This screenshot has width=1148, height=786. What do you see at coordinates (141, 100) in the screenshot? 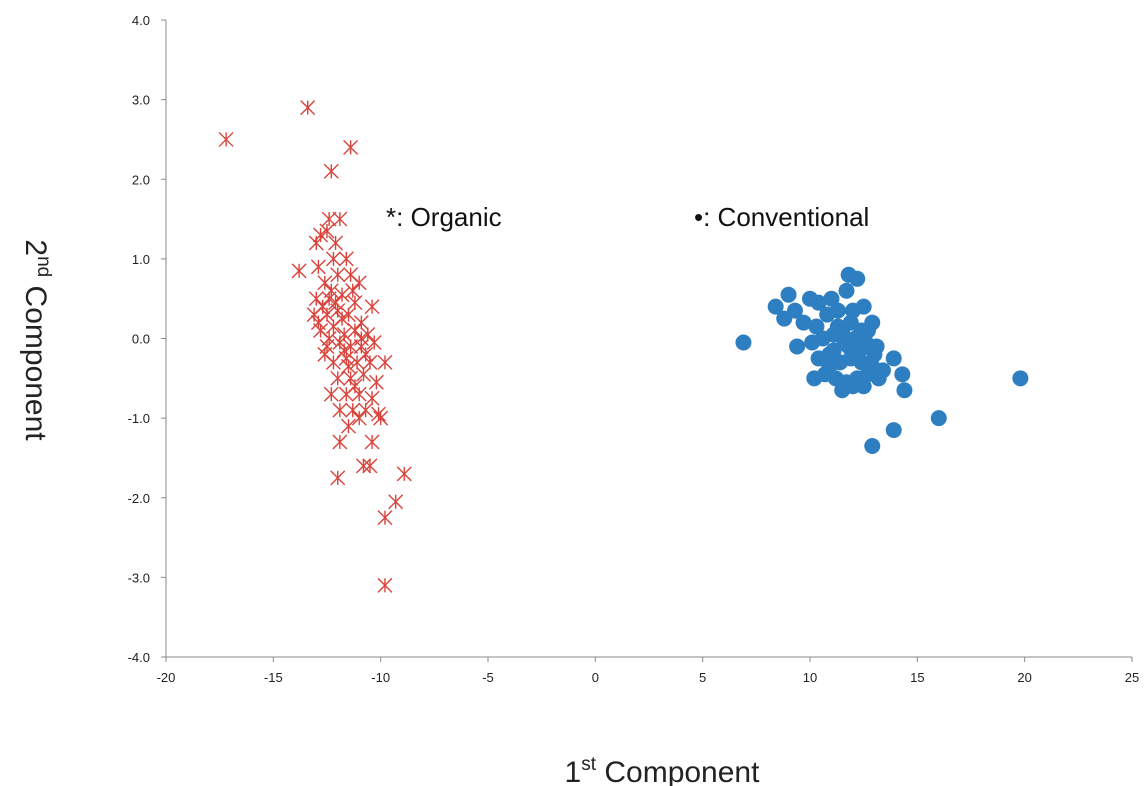
I see `y-tick-label: 3.0` at bounding box center [141, 100].